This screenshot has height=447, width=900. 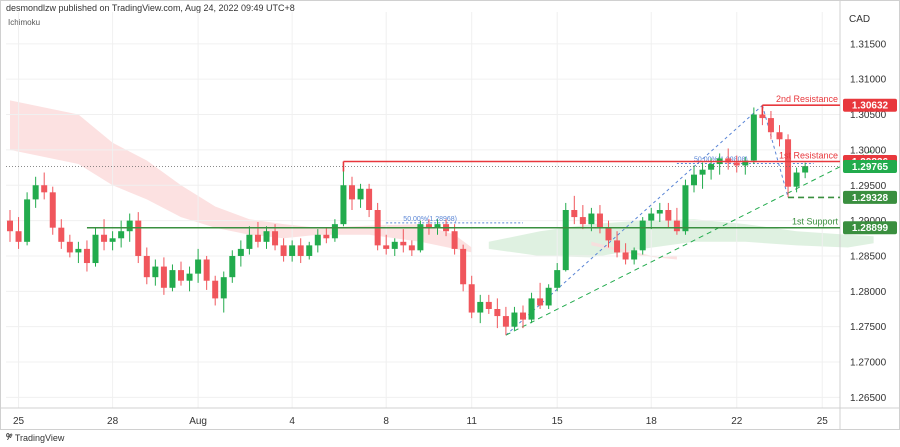 I want to click on x-tick-label: 28, so click(x=113, y=421).